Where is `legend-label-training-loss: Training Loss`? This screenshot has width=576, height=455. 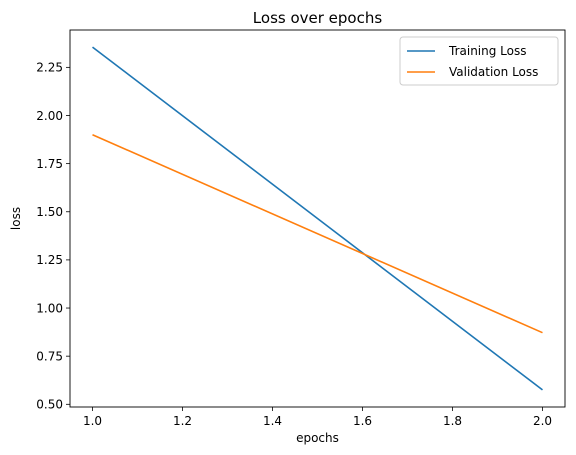
legend-label-training-loss: Training Loss is located at coordinates (487, 51).